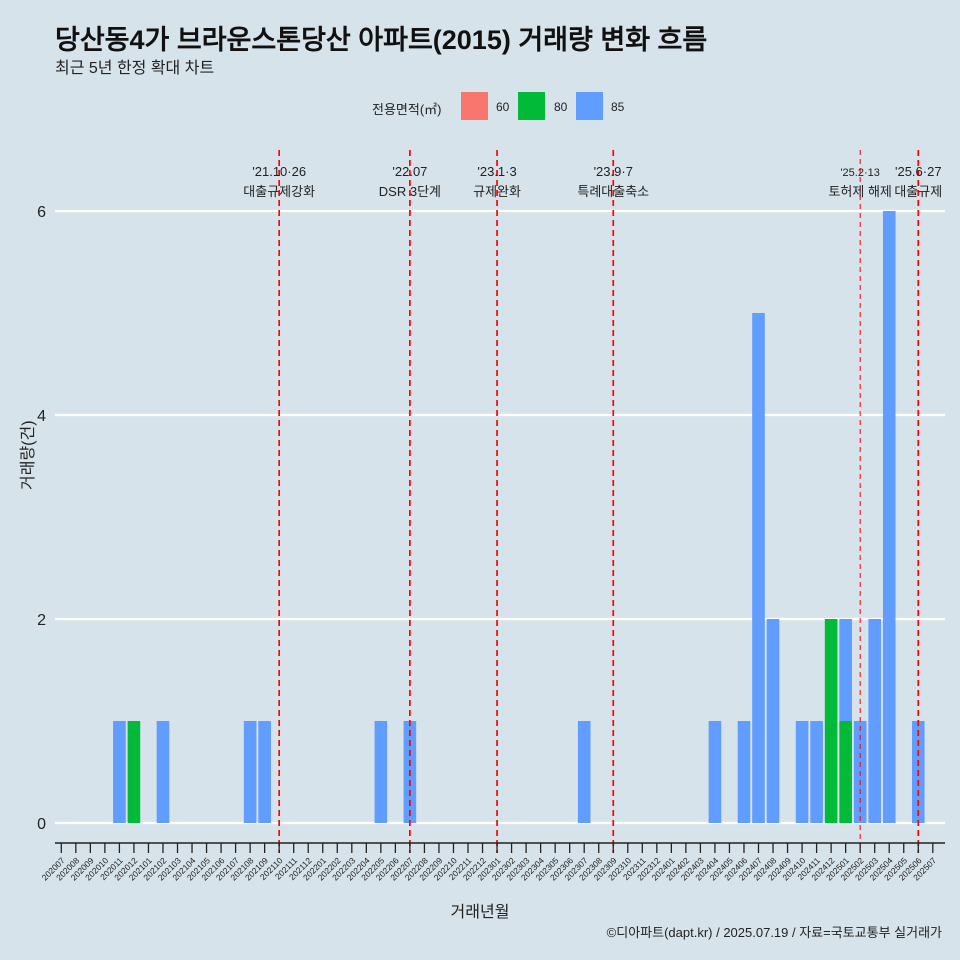  Describe the element at coordinates (279, 171) in the screenshot. I see `event-date: '21.10·26` at that location.